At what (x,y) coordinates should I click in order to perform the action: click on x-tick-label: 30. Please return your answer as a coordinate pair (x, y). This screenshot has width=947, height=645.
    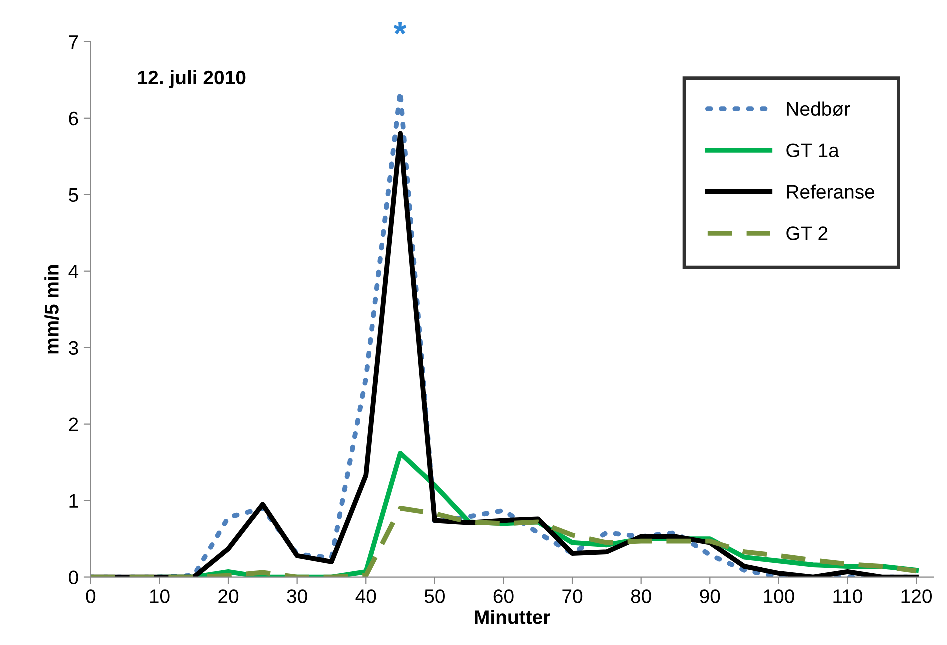
    Looking at the image, I should click on (297, 597).